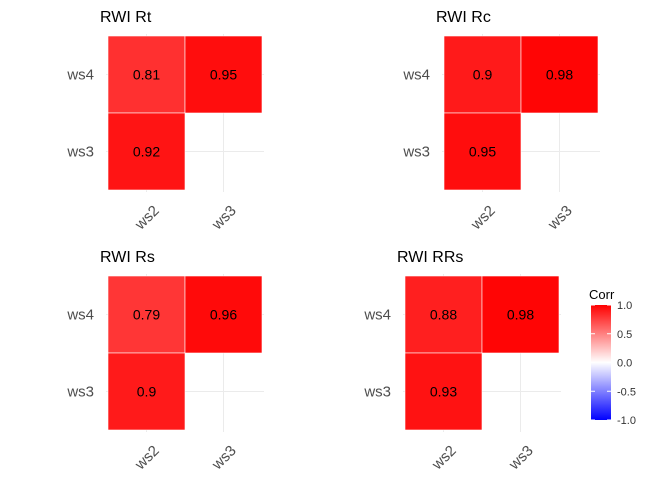 This screenshot has width=672, height=480. Describe the element at coordinates (626, 392) in the screenshot. I see `legend-tick-label: -0.5` at that location.